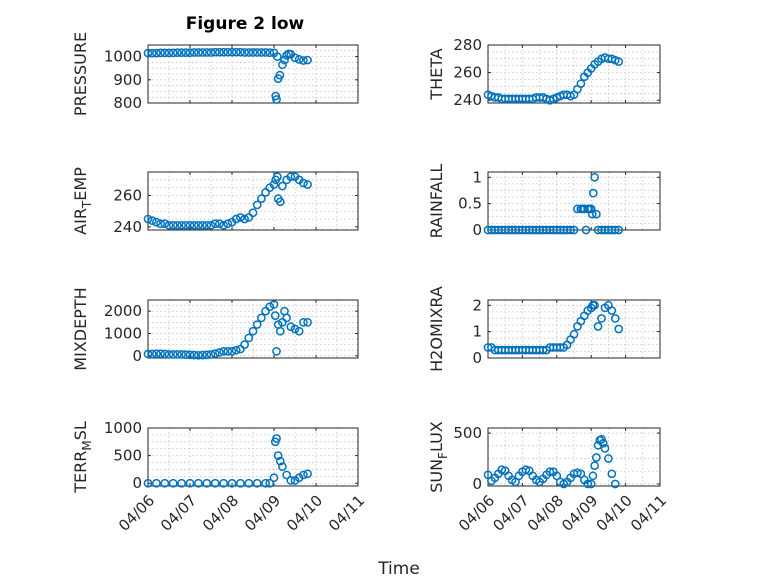  I want to click on x-tick-label: 04/11, so click(648, 513).